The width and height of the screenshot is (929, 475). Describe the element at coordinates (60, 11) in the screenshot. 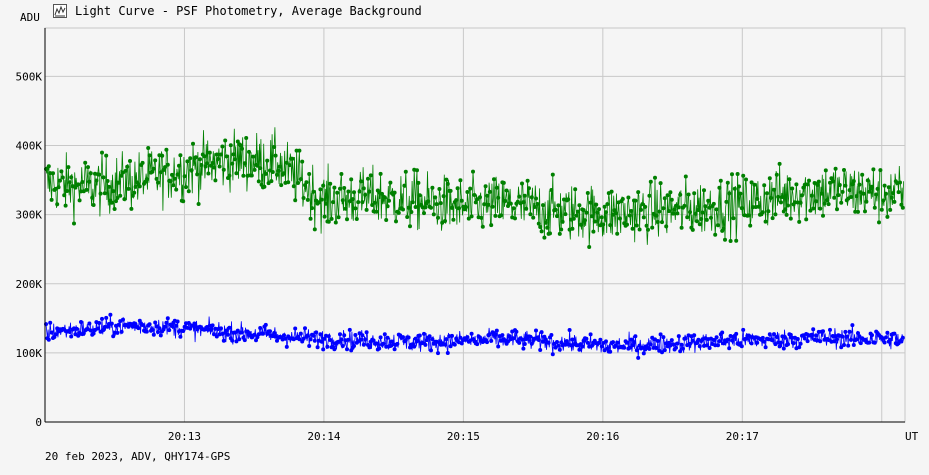

I see `light-curve-app-icon` at that location.